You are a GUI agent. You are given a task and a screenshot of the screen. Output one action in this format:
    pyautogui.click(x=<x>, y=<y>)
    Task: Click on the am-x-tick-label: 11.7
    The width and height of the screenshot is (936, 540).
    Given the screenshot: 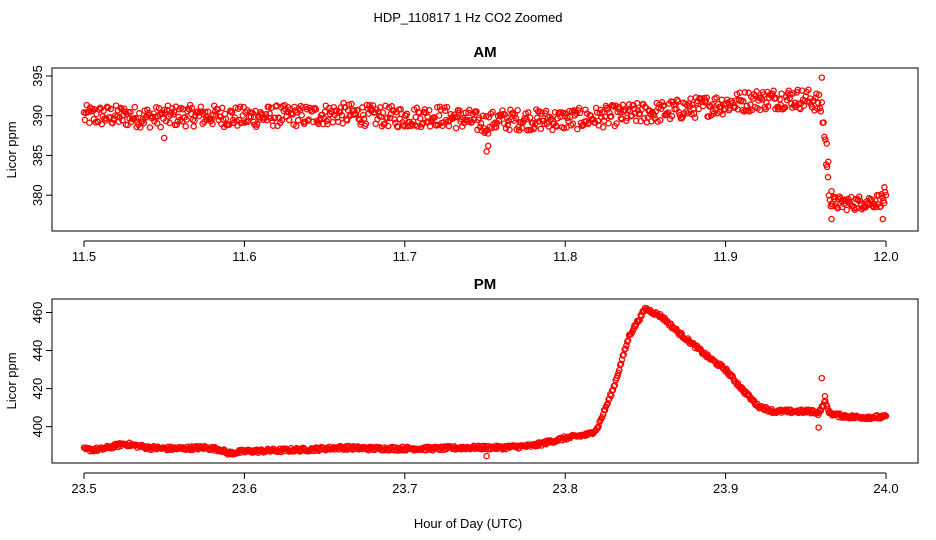 What is the action you would take?
    pyautogui.click(x=405, y=256)
    